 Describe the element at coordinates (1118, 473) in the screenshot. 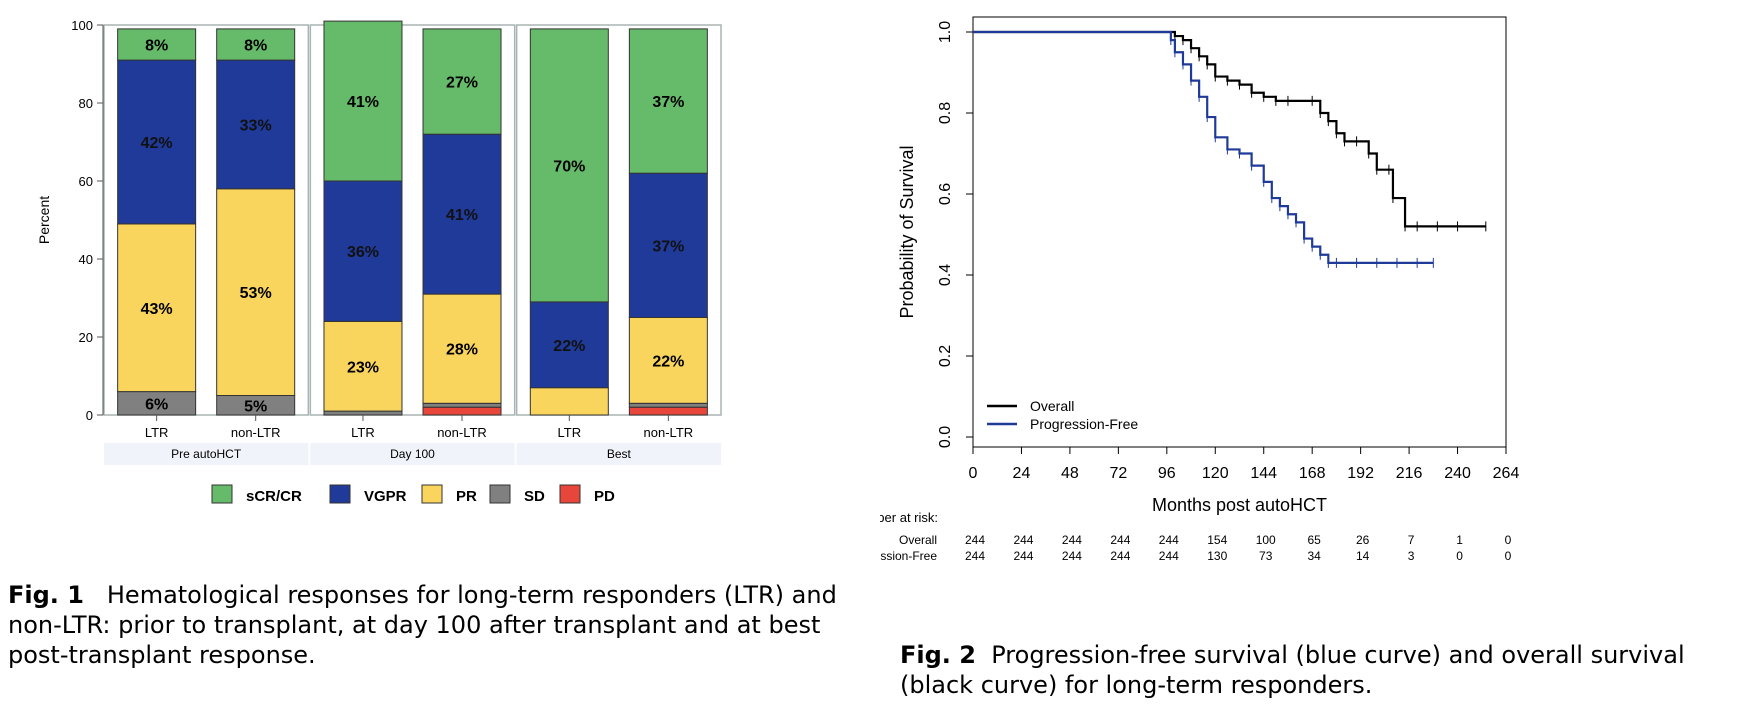

I see `x-tick-label: 72` at that location.